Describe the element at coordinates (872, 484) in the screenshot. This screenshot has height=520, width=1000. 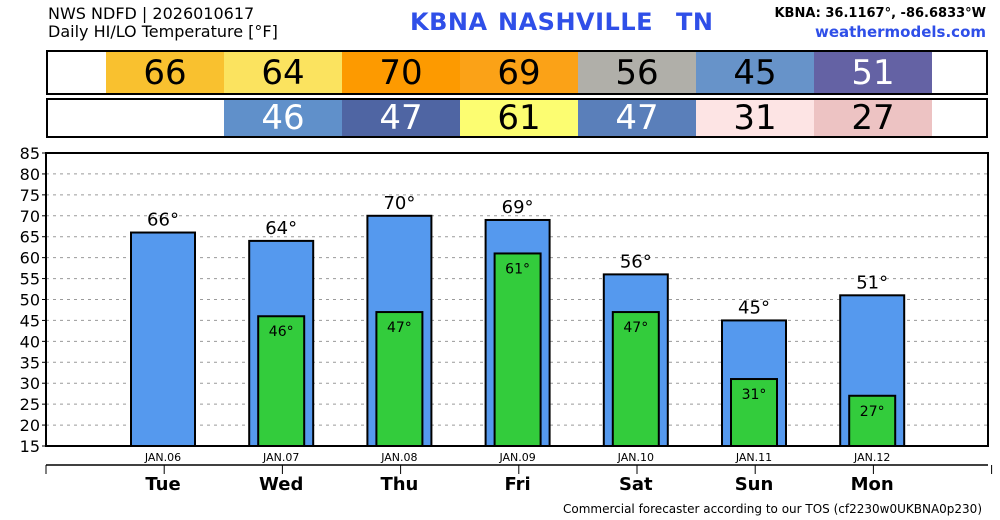
I see `x-day-label: Mon` at that location.